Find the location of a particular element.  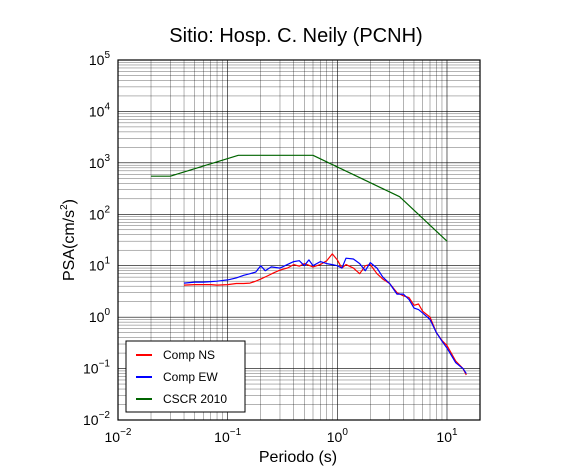

x-tick-labels: 10⁻² 10⁻¹ 10⁰ 10¹ is located at coordinates (281, 436).